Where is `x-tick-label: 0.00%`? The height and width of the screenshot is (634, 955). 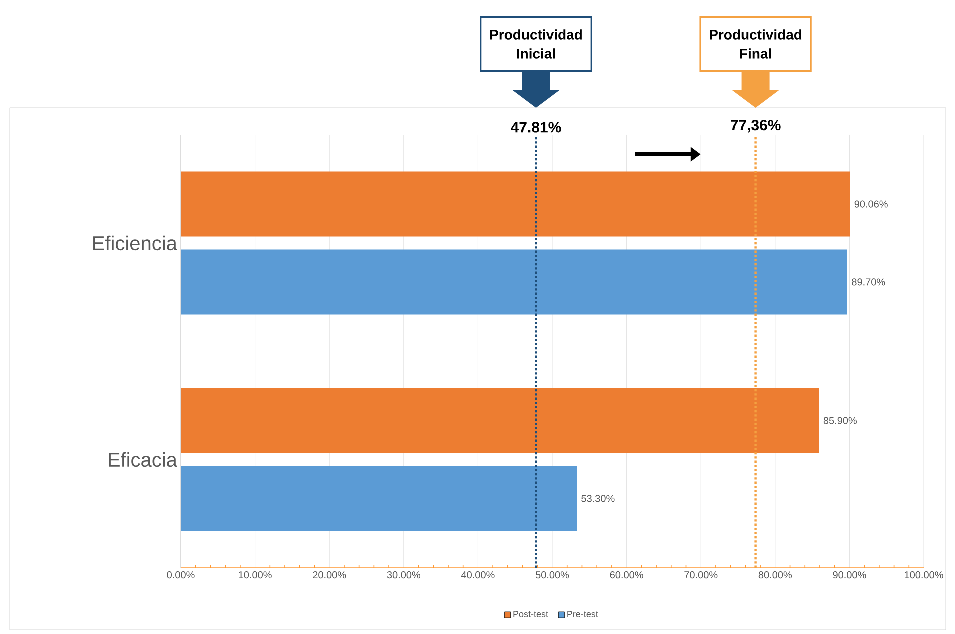 x-tick-label: 0.00% is located at coordinates (181, 575).